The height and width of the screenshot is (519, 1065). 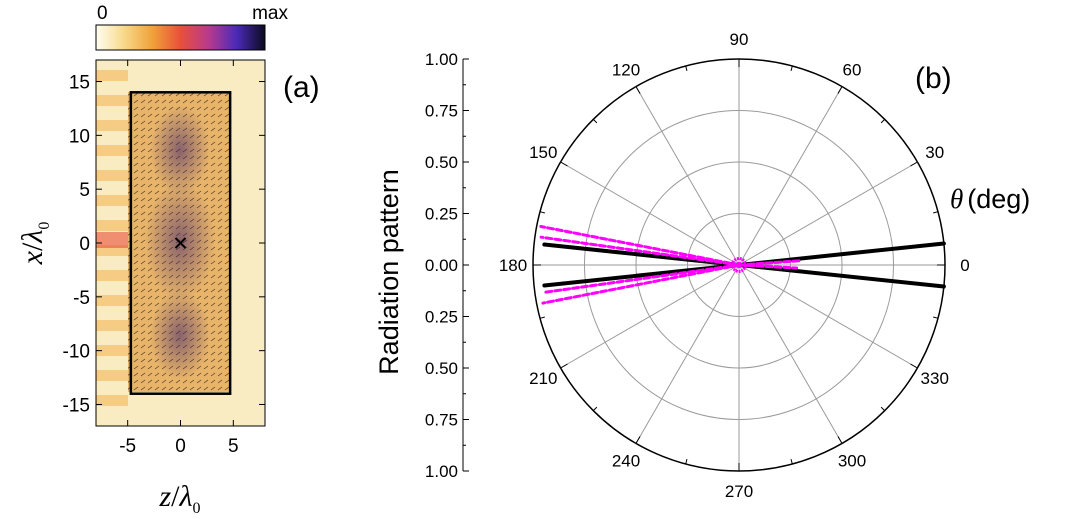 What do you see at coordinates (79, 136) in the screenshot?
I see `y-tick-label: 10` at bounding box center [79, 136].